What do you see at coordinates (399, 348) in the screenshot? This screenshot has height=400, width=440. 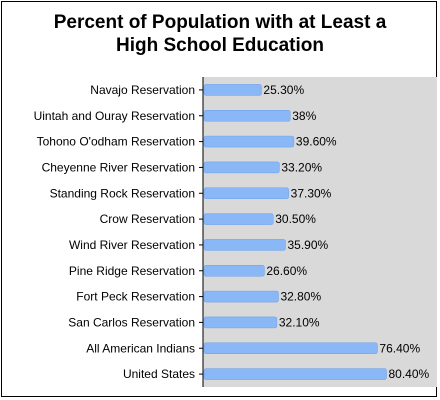 I see `value-label: 76.40%` at bounding box center [399, 348].